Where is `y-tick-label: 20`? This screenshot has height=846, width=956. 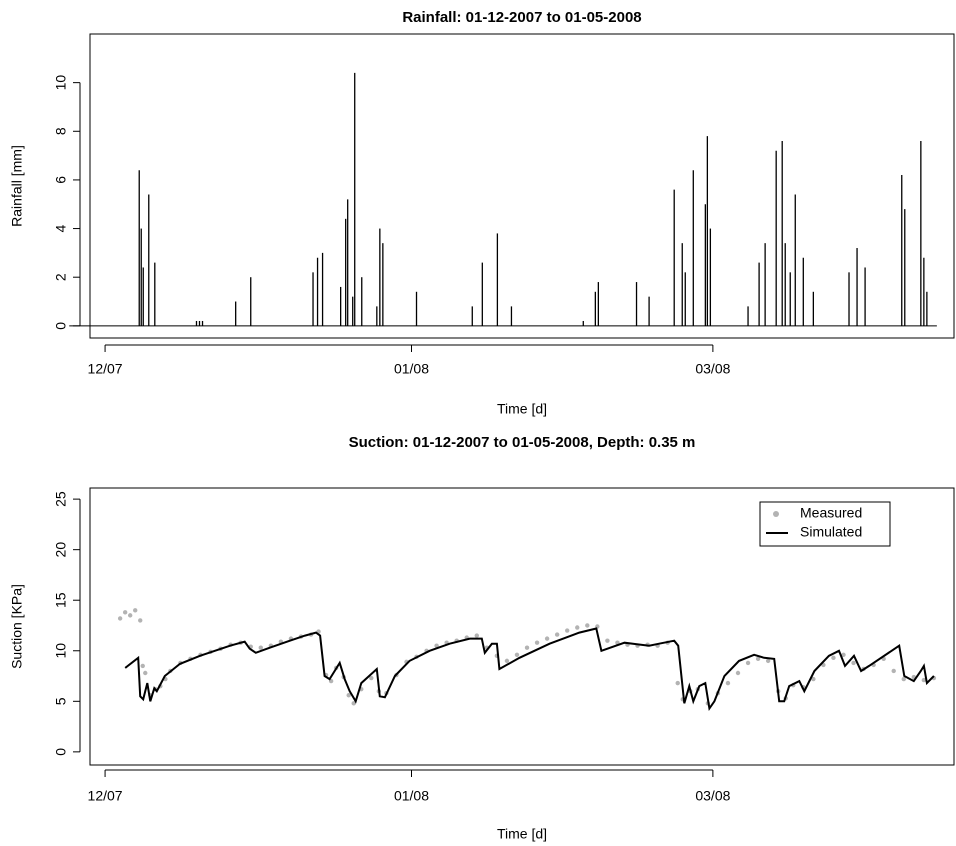 y-tick-label: 20 is located at coordinates (61, 550).